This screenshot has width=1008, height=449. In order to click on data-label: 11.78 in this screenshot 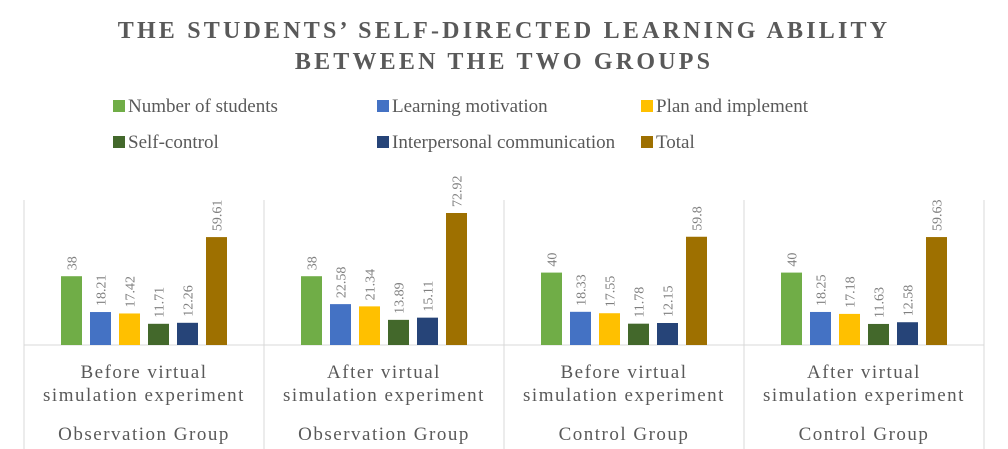, I will do `click(640, 302)`.